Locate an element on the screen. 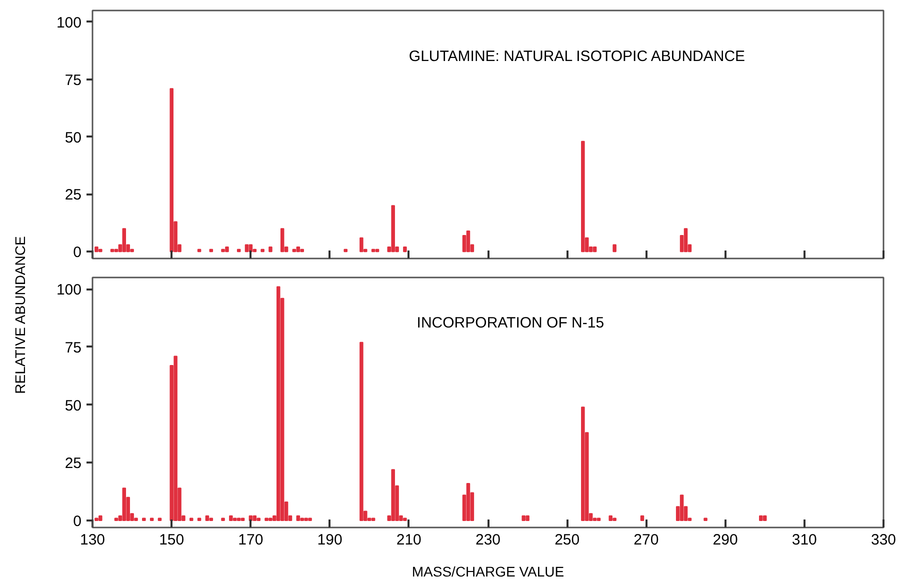  x-tick-label: 310 is located at coordinates (804, 540).